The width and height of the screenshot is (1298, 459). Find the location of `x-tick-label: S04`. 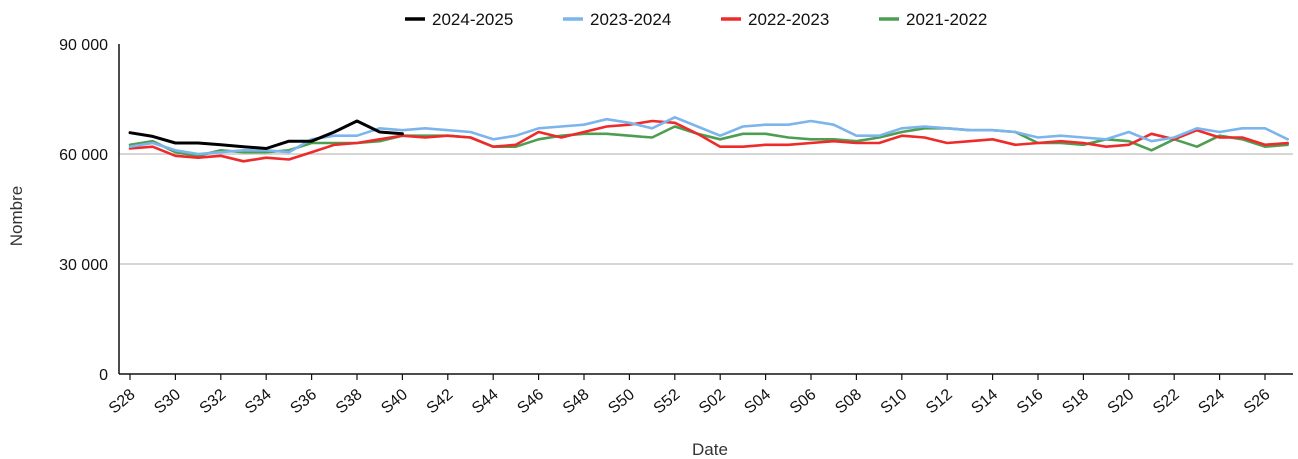

x-tick-label: S04 is located at coordinates (757, 401).